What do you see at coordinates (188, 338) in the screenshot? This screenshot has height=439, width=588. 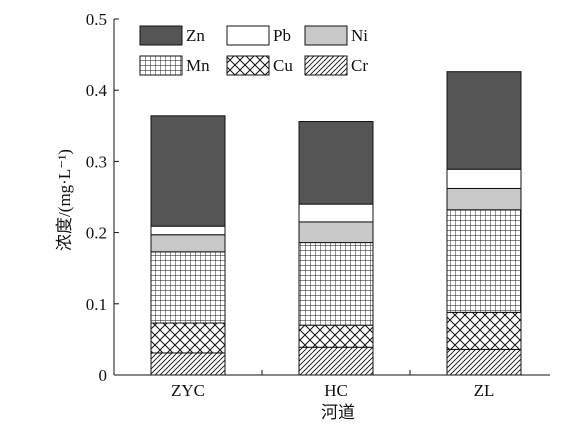 I see `bar-zyc-cu` at bounding box center [188, 338].